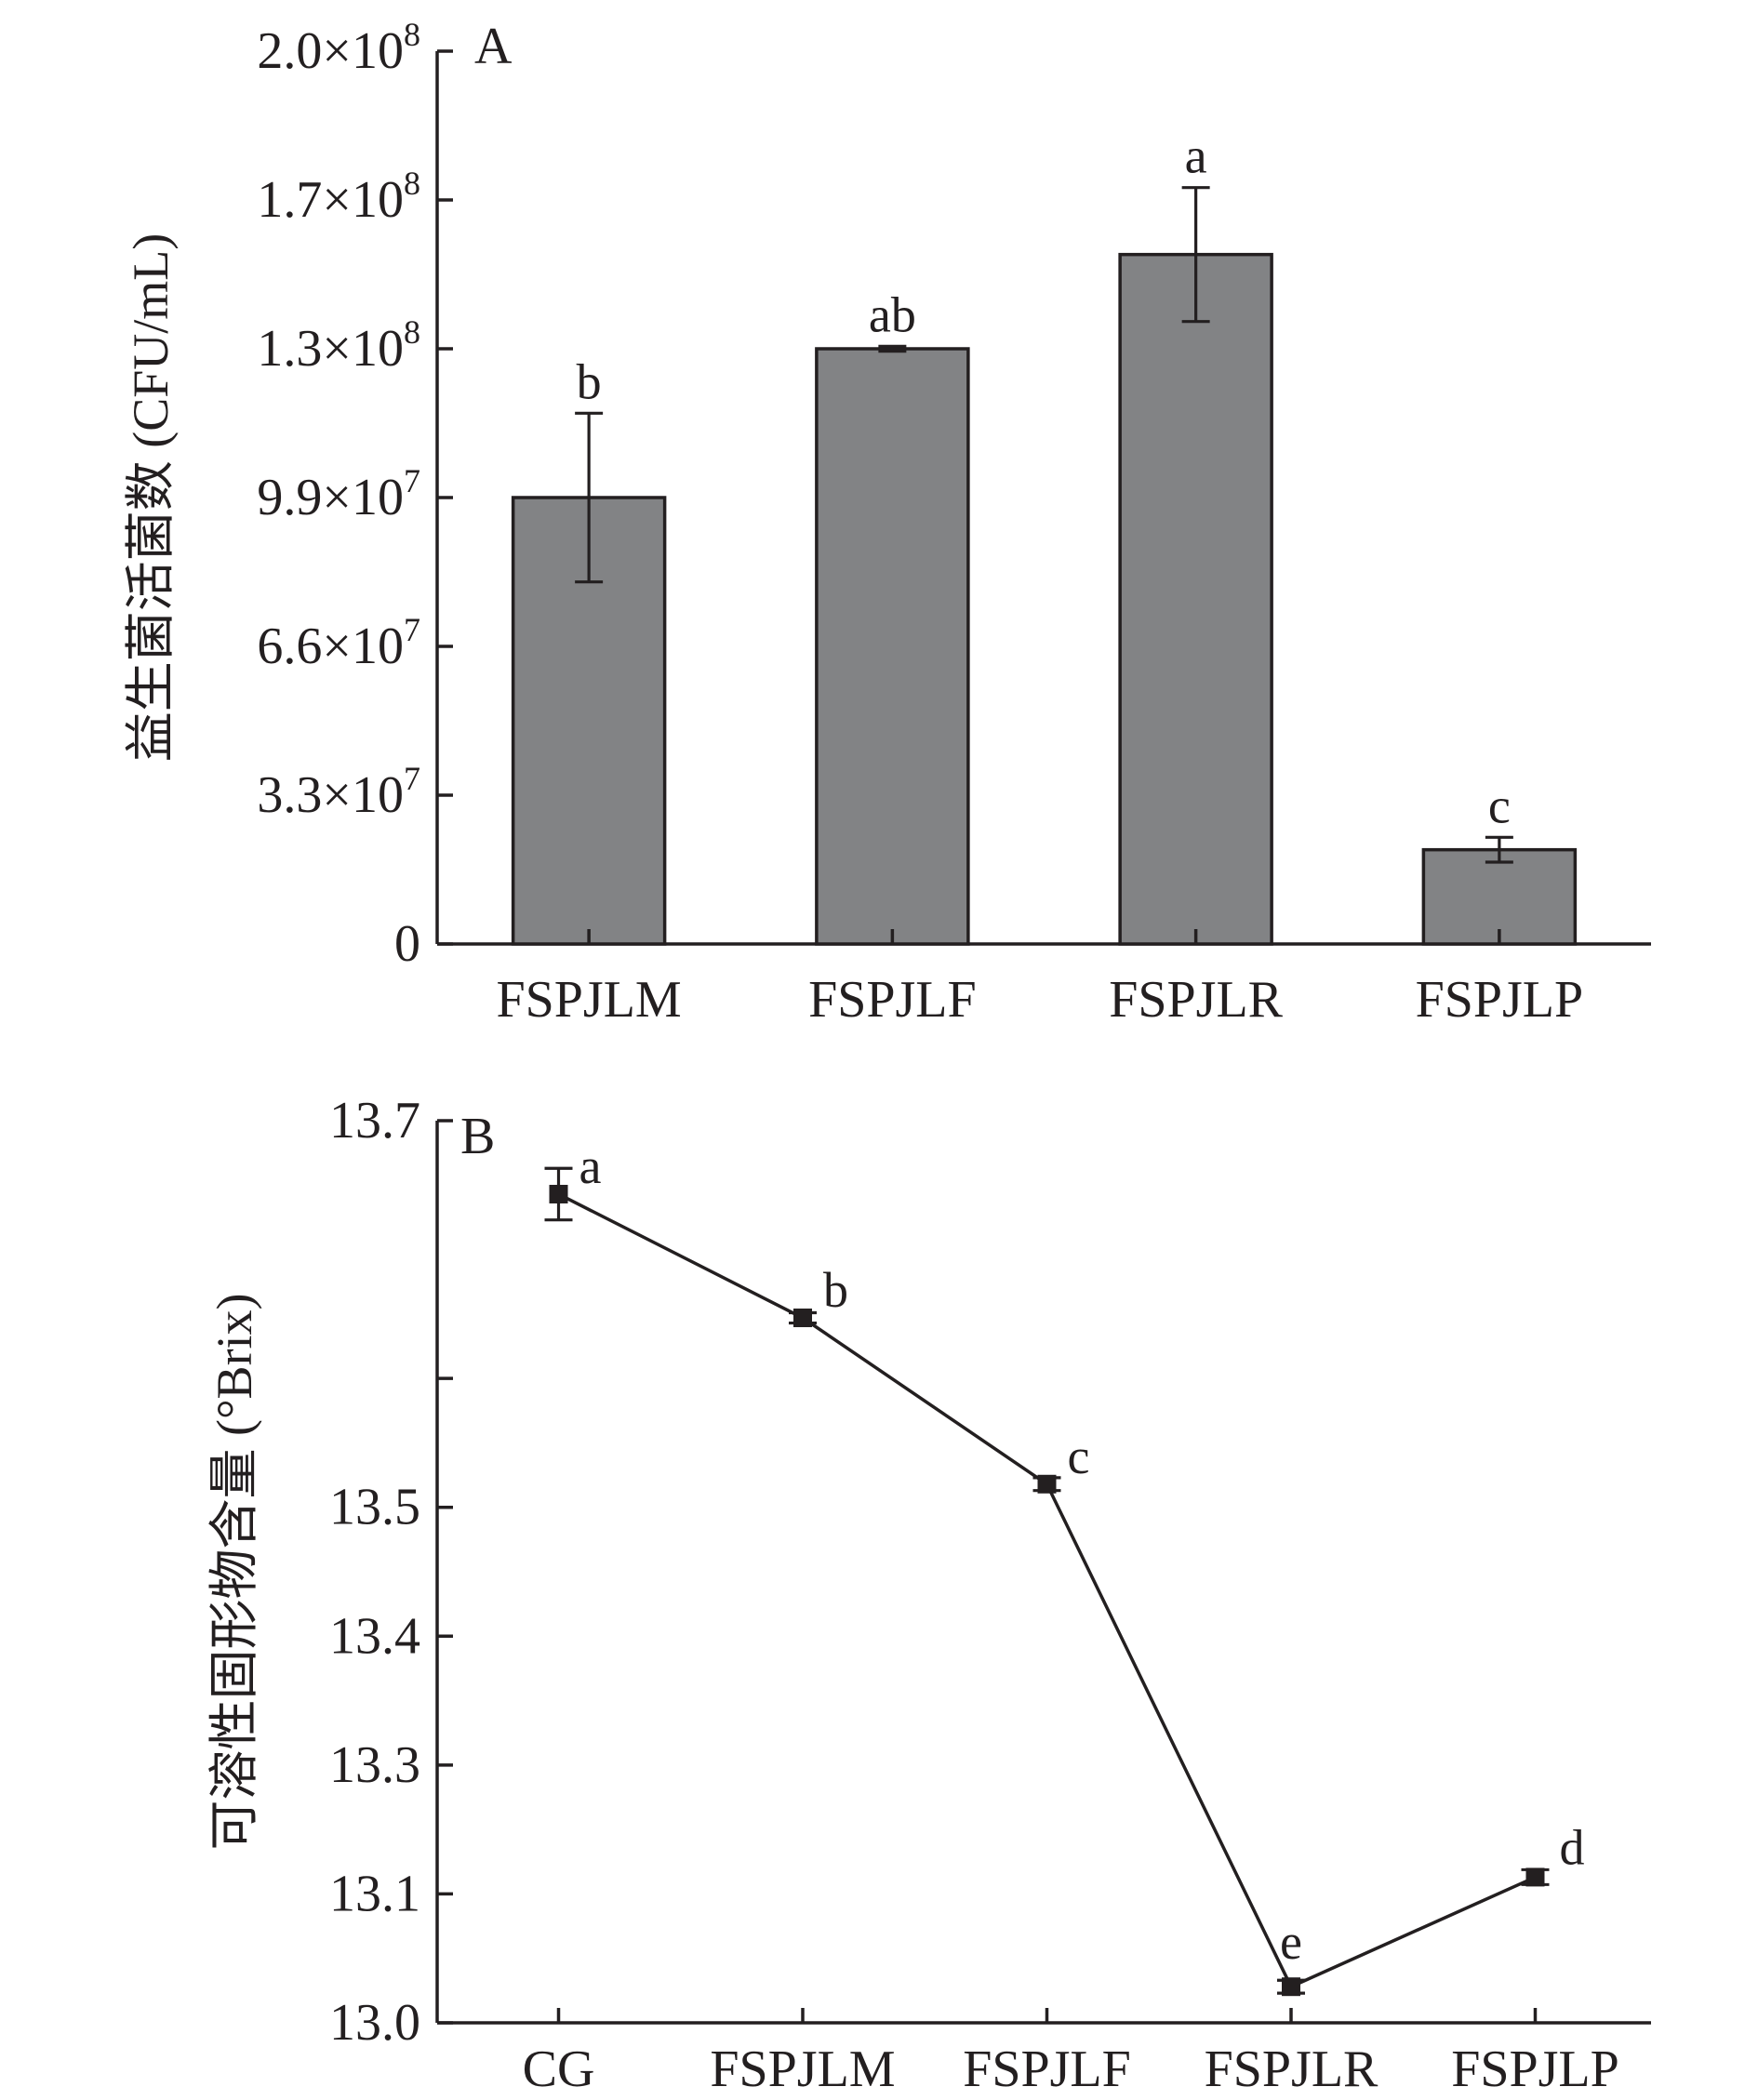 The height and width of the screenshot is (2100, 1758). I want to click on panel-label: A, so click(493, 47).